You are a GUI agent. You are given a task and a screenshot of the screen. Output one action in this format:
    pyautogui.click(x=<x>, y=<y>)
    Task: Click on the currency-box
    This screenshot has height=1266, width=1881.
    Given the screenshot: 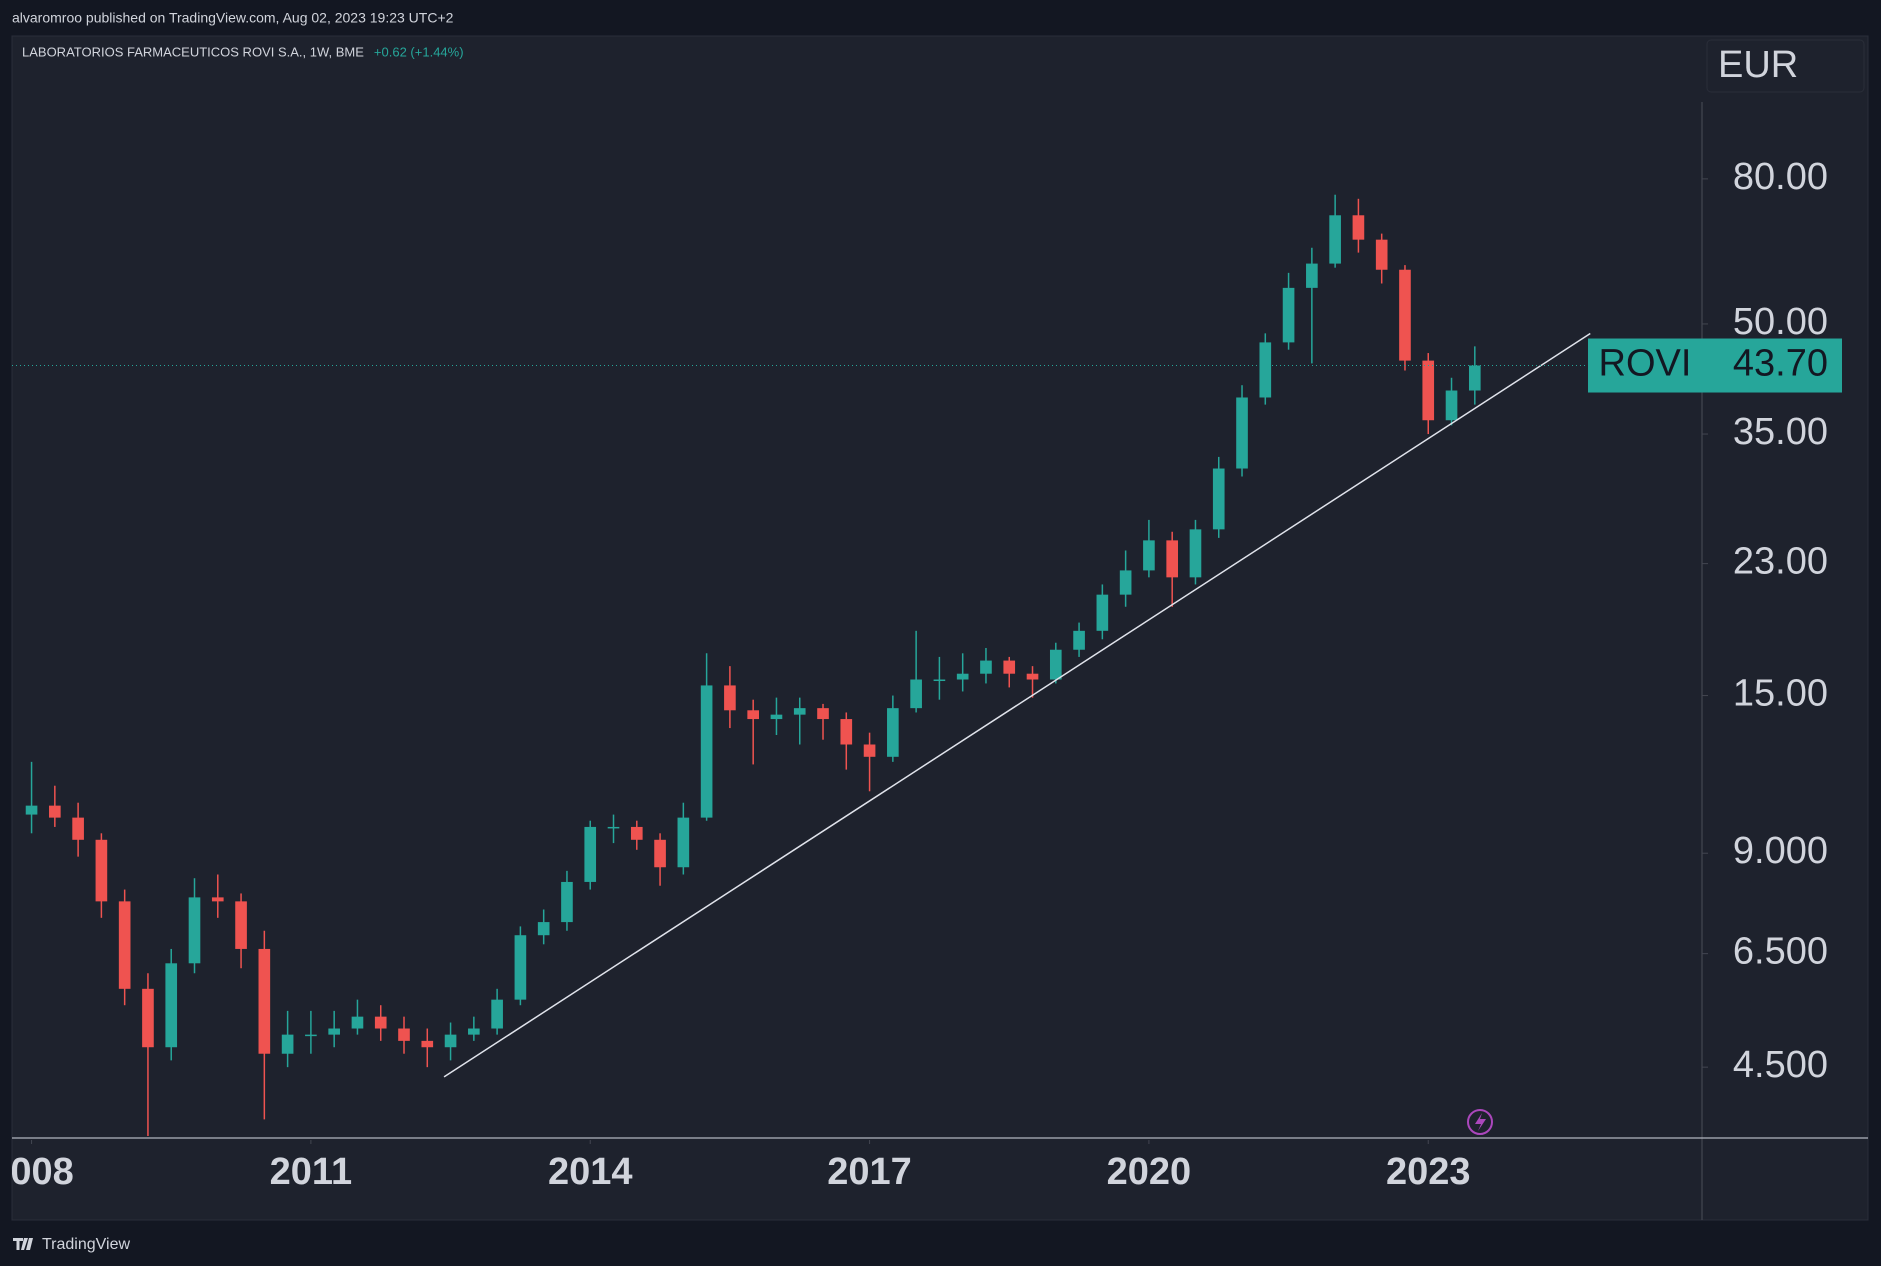 What is the action you would take?
    pyautogui.click(x=1785, y=66)
    